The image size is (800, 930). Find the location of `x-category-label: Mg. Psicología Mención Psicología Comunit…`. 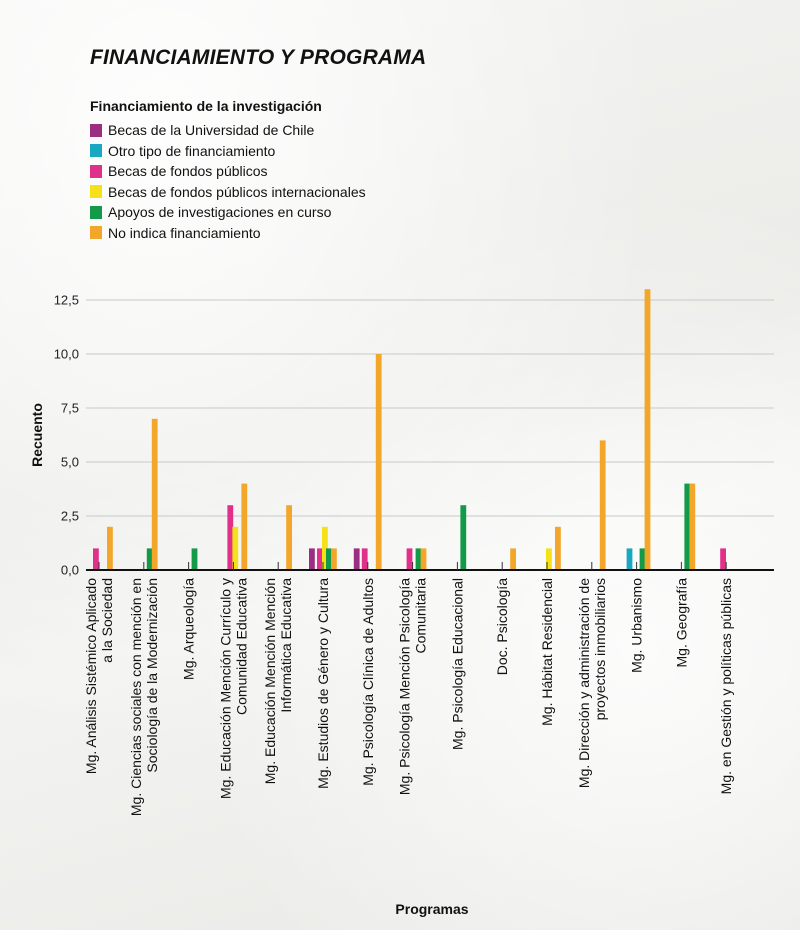

x-category-label: Mg. Psicología Mención Psicología Comunit… is located at coordinates (413, 686).